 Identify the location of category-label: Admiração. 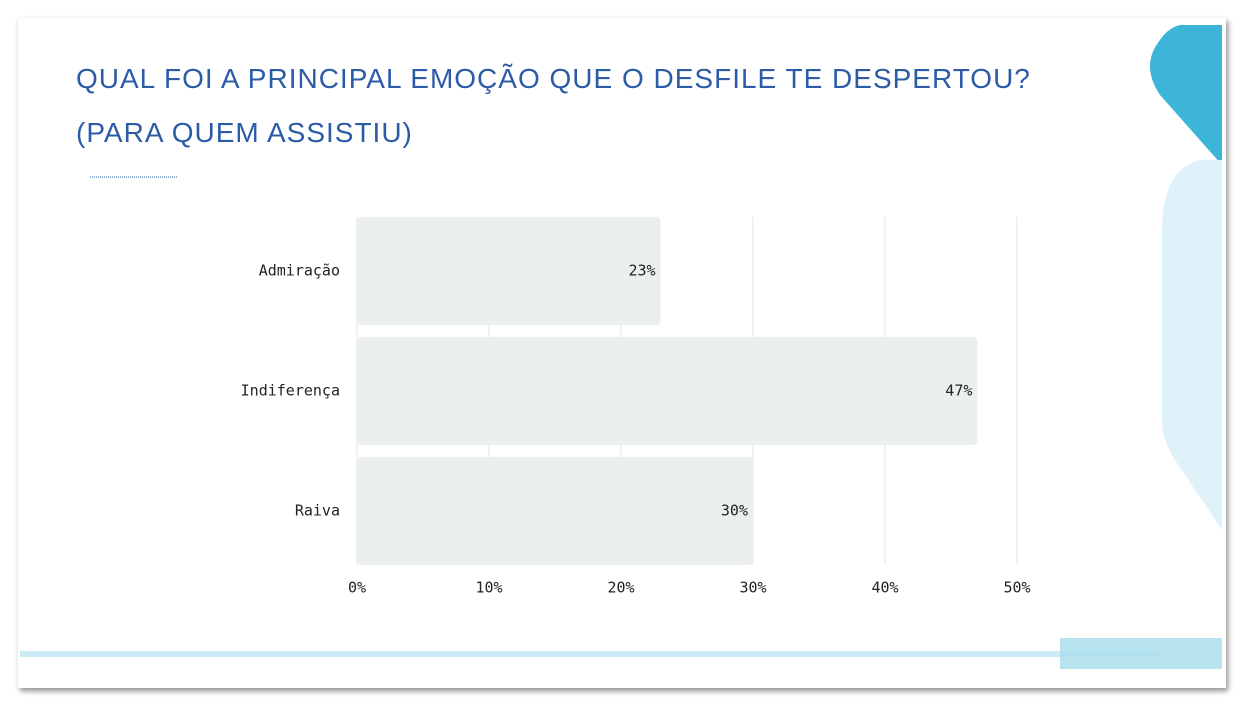
(299, 271).